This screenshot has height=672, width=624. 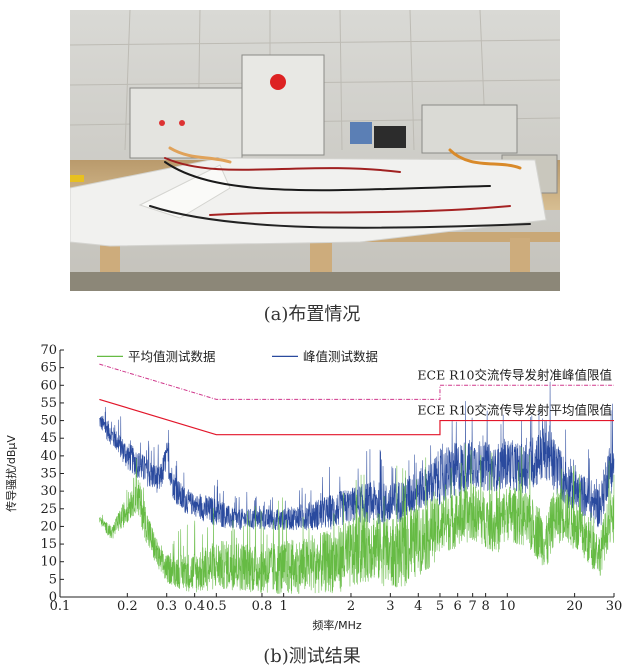 What do you see at coordinates (485, 606) in the screenshot?
I see `x-tick-label: 8` at bounding box center [485, 606].